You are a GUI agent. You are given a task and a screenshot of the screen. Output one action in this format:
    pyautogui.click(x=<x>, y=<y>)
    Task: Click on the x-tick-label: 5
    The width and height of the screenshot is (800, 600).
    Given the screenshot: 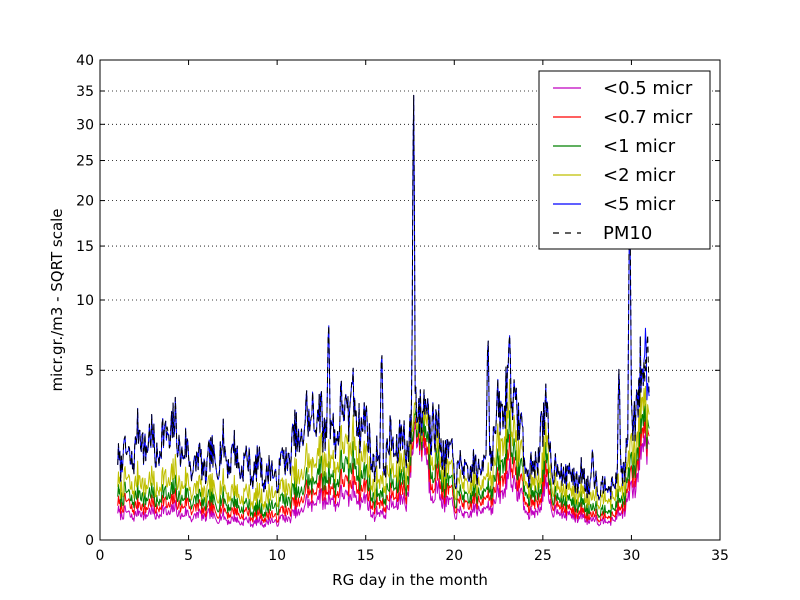 What is the action you would take?
    pyautogui.click(x=188, y=556)
    